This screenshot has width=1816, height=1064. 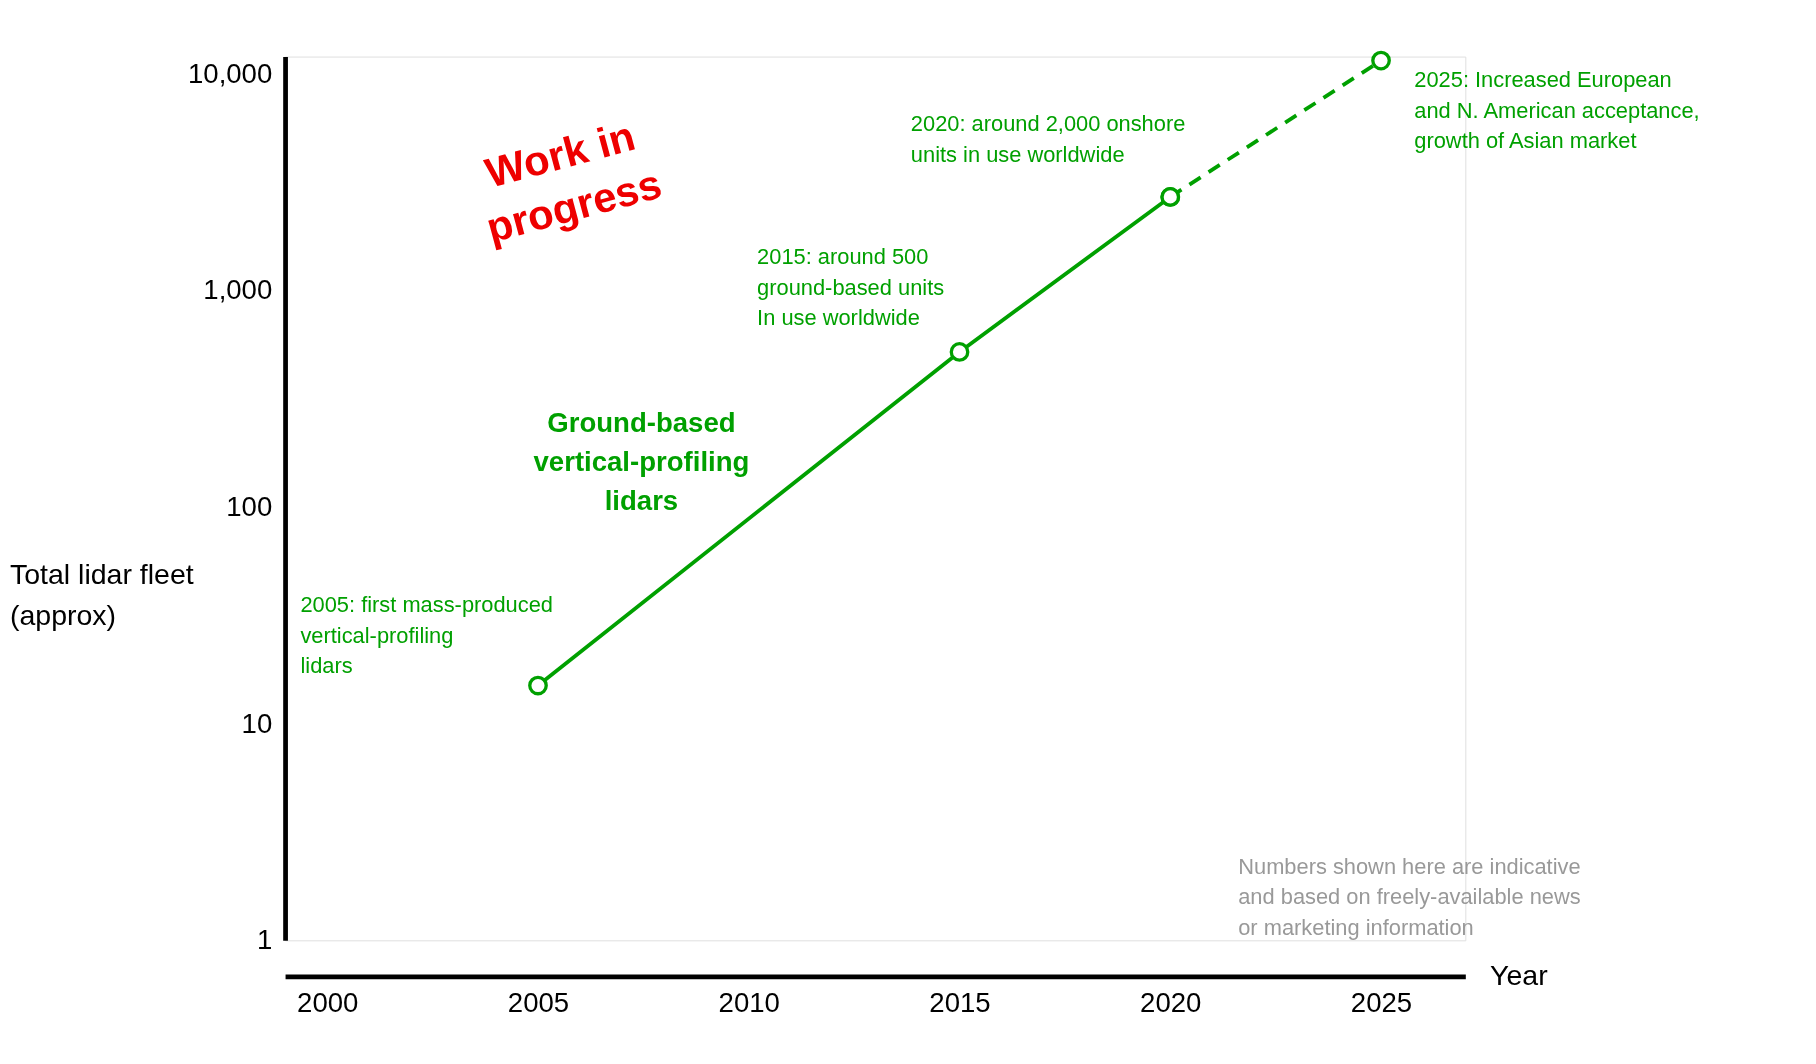 I want to click on annotation: 2015: around 500 ground-based units In use worldwide, so click(x=851, y=287).